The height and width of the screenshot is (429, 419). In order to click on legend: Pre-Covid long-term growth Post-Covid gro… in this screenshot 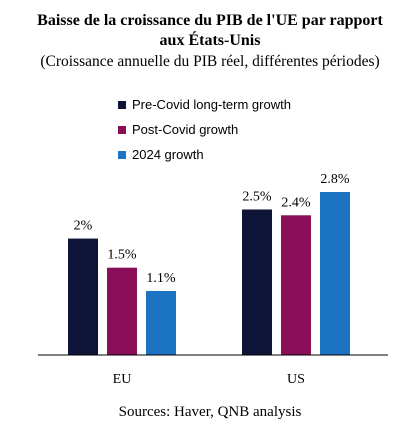, I will do `click(204, 129)`.